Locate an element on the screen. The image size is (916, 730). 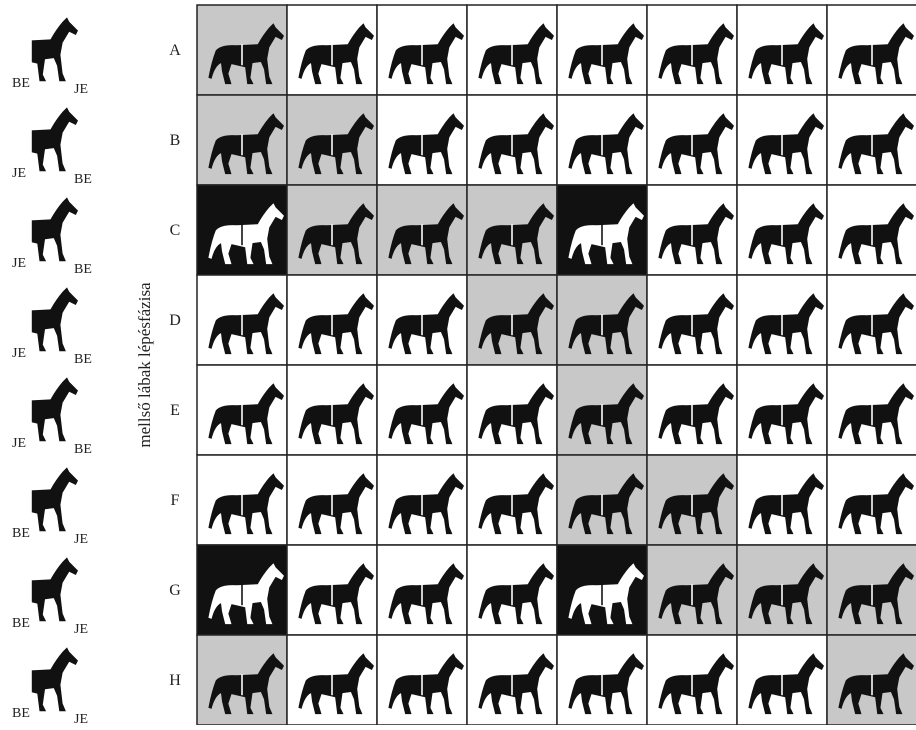
row-label: F is located at coordinates (175, 500).